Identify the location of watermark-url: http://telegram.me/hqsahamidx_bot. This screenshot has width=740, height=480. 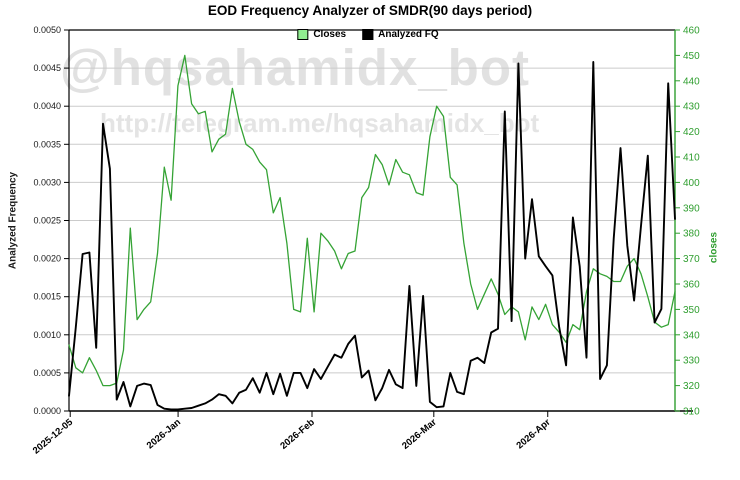
(320, 123).